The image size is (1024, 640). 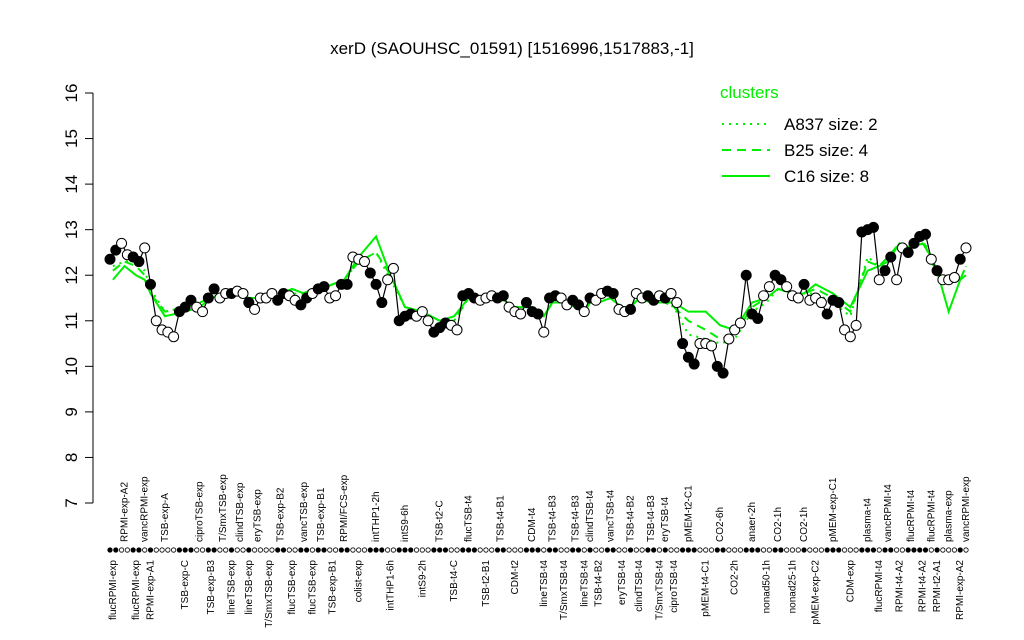 I want to click on group-label: CO2-6h, so click(x=720, y=524).